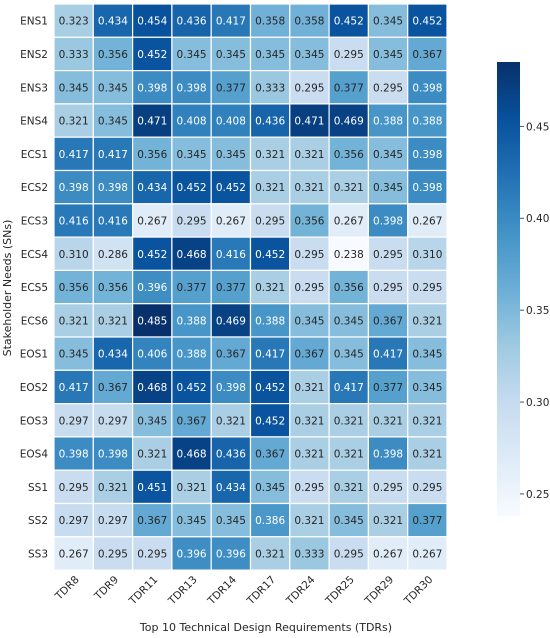 This screenshot has width=550, height=638. I want to click on cell-value-label: 0.436, so click(231, 455).